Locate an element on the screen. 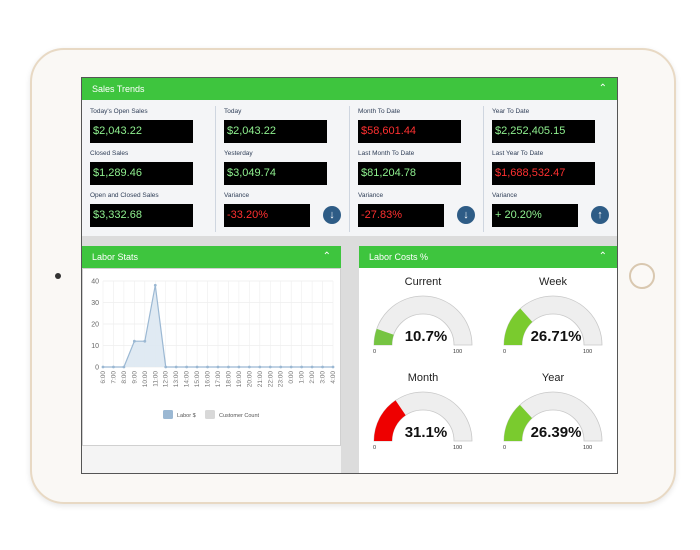 The height and width of the screenshot is (550, 700). y-tick-label: 40 is located at coordinates (95, 282).